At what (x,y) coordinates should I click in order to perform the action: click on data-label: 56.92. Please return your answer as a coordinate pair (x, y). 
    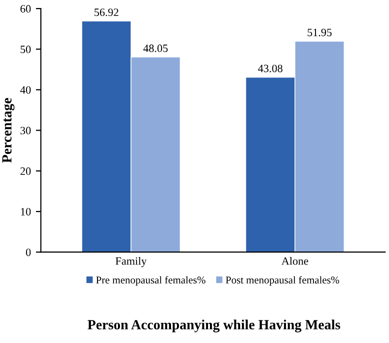
    Looking at the image, I should click on (106, 12).